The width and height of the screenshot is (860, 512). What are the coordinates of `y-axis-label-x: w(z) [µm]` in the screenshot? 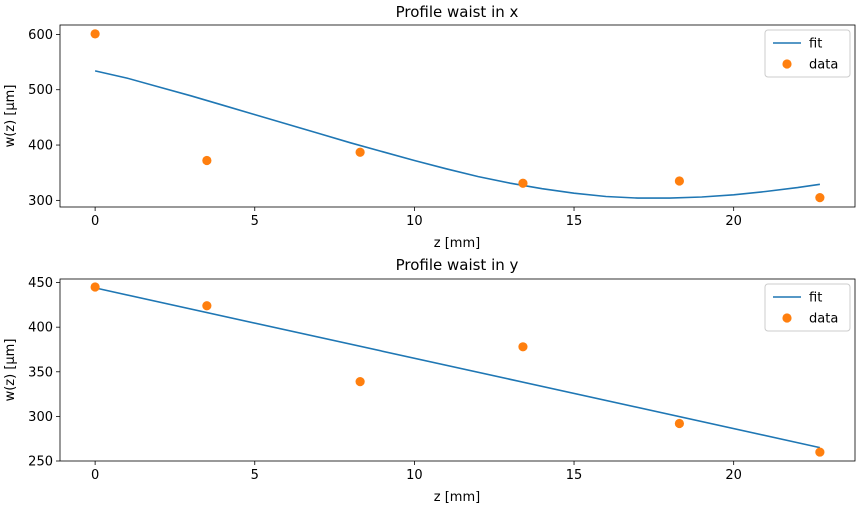 It's located at (10, 116).